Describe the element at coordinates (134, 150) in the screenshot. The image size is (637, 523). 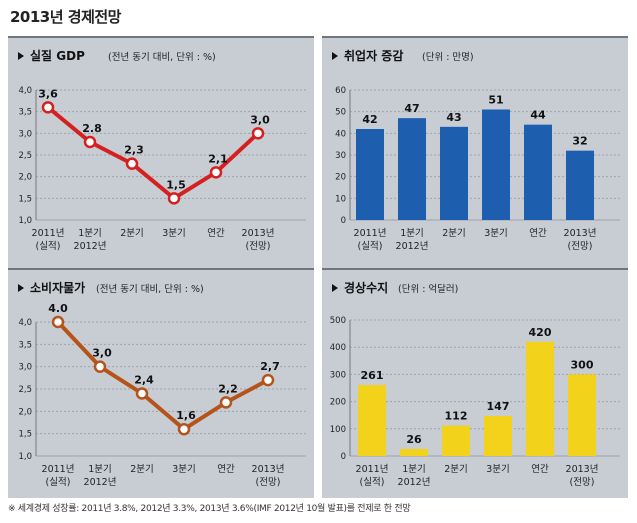
I see `data-label: 2,3` at that location.